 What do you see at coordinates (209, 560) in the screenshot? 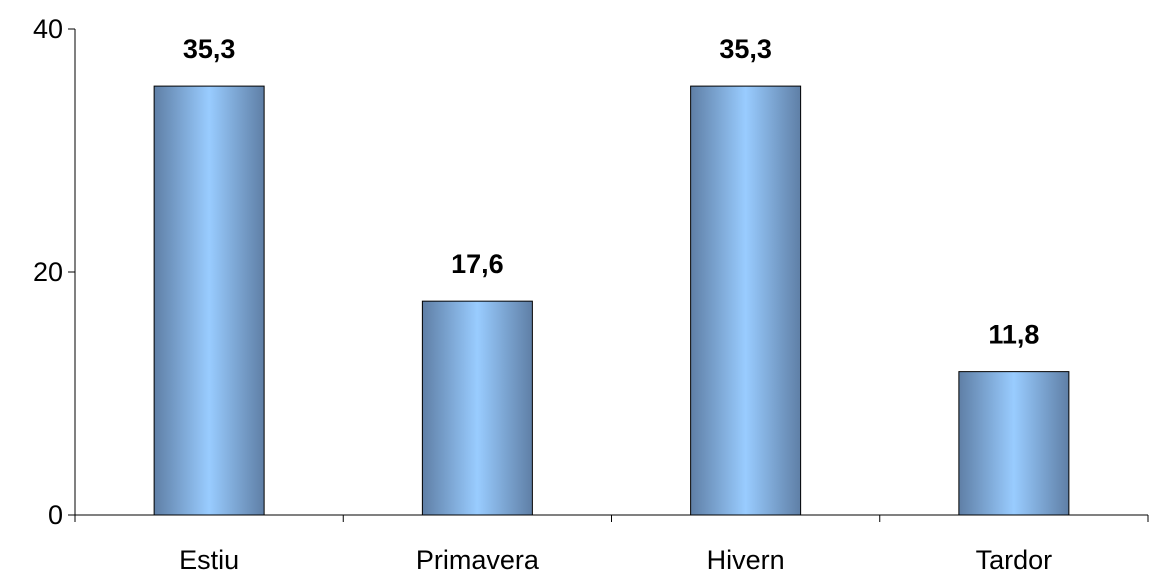
I see `x-category-label: Estiu` at bounding box center [209, 560].